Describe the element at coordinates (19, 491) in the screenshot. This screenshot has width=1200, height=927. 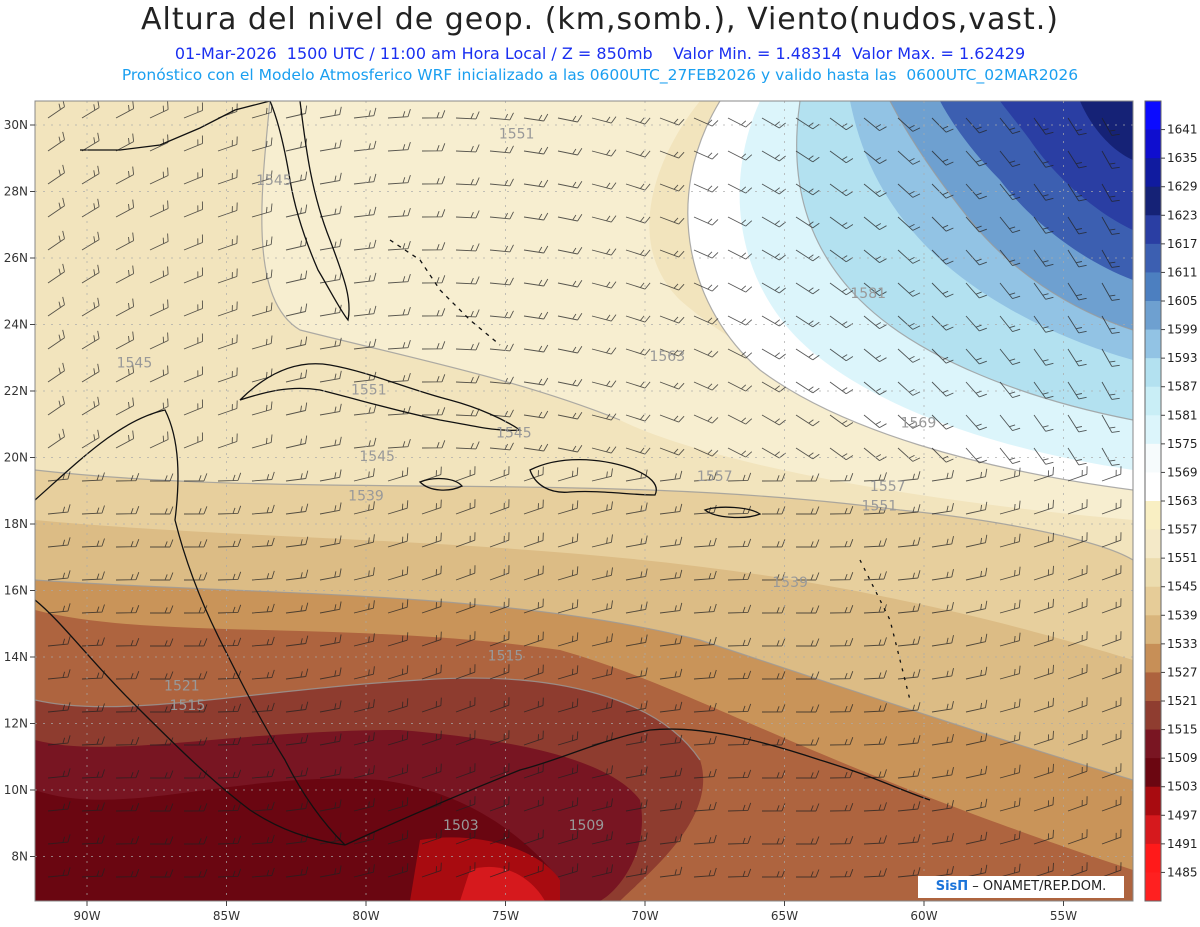
I see `latitude-axis: 30N 28N 26N 24N 22N 20N 18N 16N 14N 12N 10N 8N` at that location.